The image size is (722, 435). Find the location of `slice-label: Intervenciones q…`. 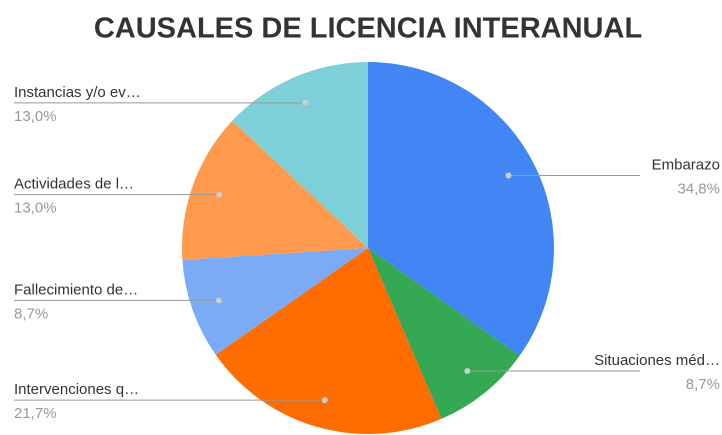

slice-label: Intervenciones q… is located at coordinates (76, 389).